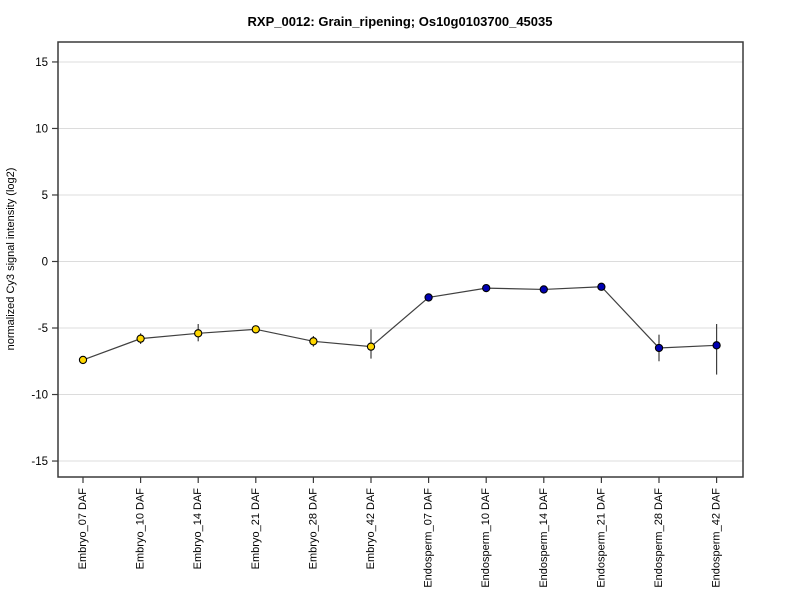  I want to click on y-tick-label: 10, so click(41, 129).